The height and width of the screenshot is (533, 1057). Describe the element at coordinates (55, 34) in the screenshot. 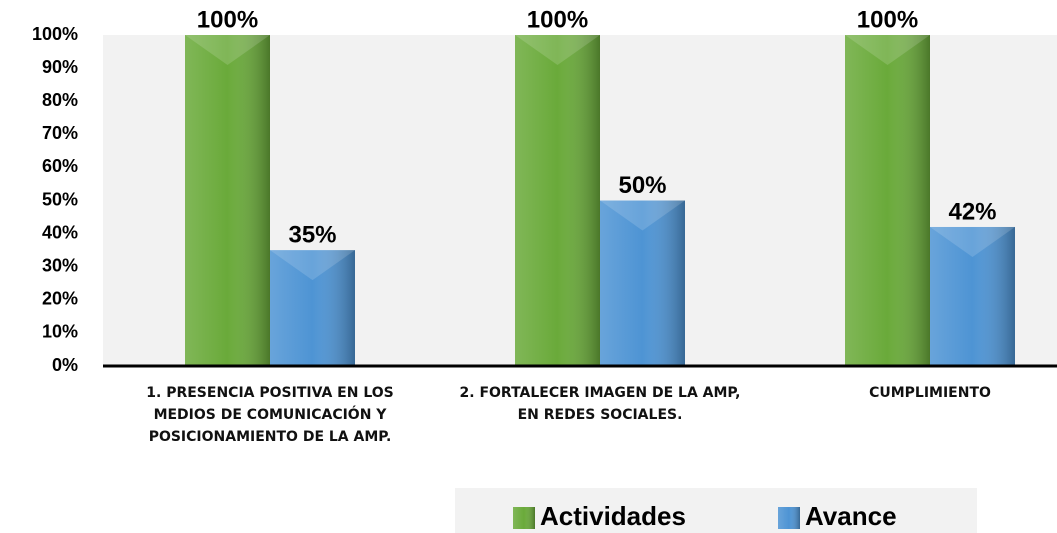

I see `y-tick-label: 100%` at that location.